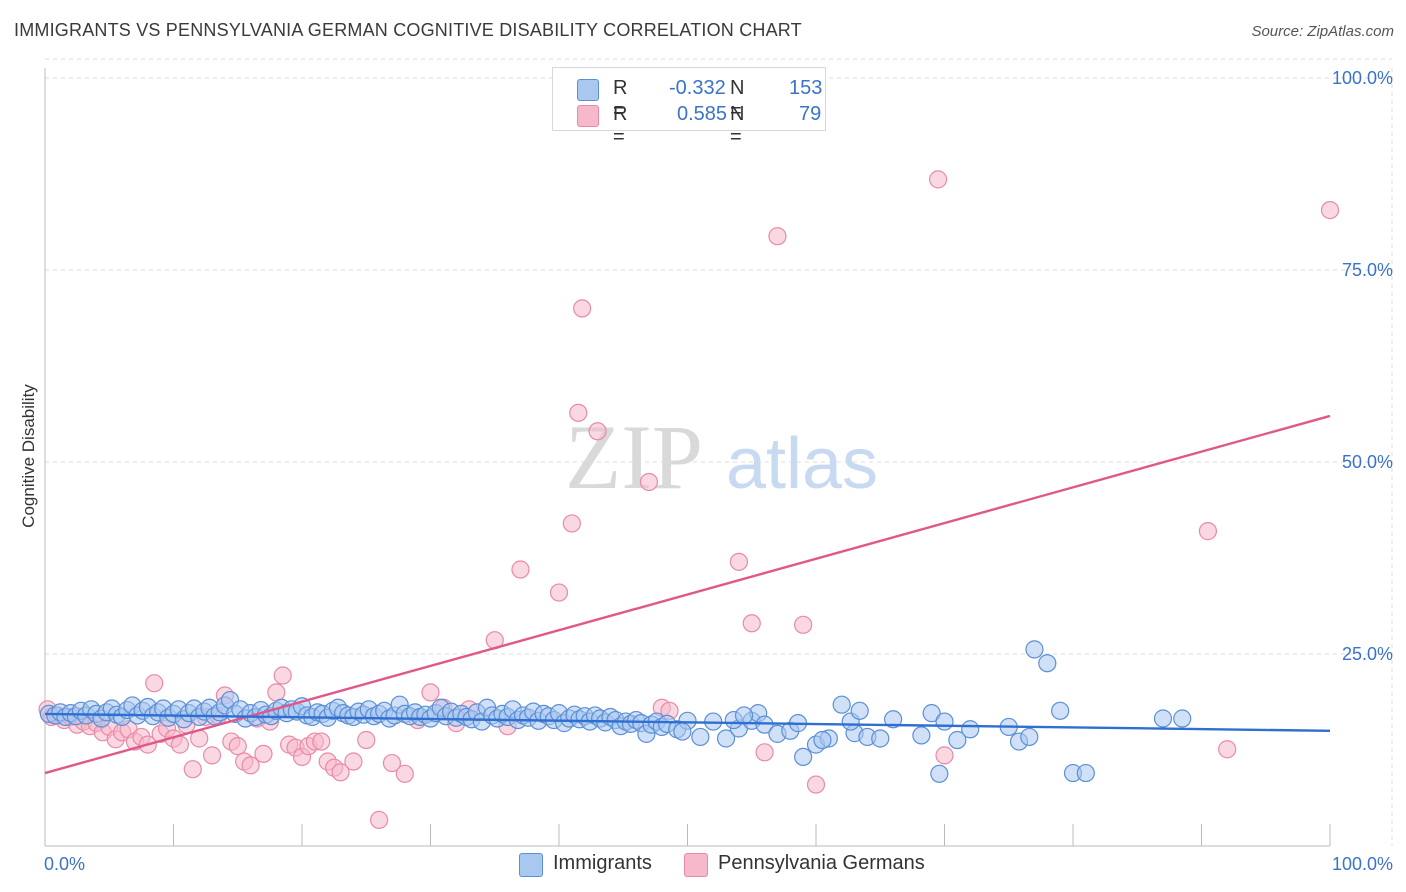 Image resolution: width=1406 pixels, height=892 pixels. Describe the element at coordinates (1362, 78) in the screenshot. I see `y-tick-label: 100.0%` at that location.